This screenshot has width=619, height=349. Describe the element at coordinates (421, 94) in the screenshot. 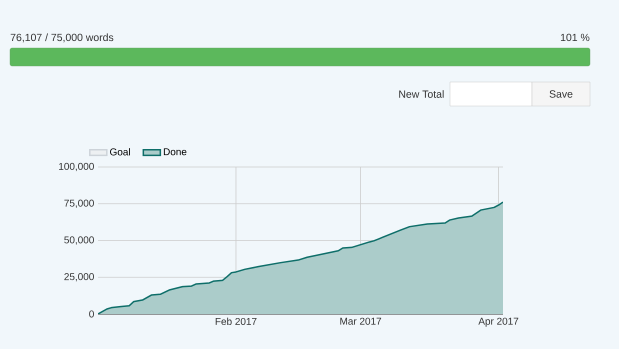

I see `text: New Total` at that location.